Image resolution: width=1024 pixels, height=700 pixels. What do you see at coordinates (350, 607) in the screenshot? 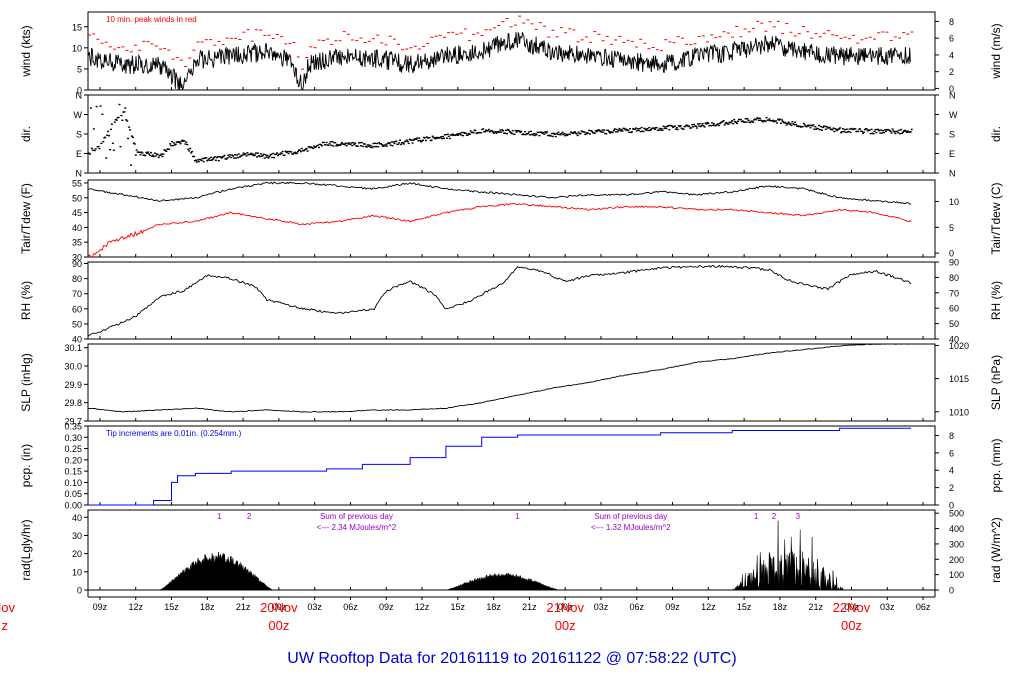
I see `x-tick-label: 06z` at bounding box center [350, 607].